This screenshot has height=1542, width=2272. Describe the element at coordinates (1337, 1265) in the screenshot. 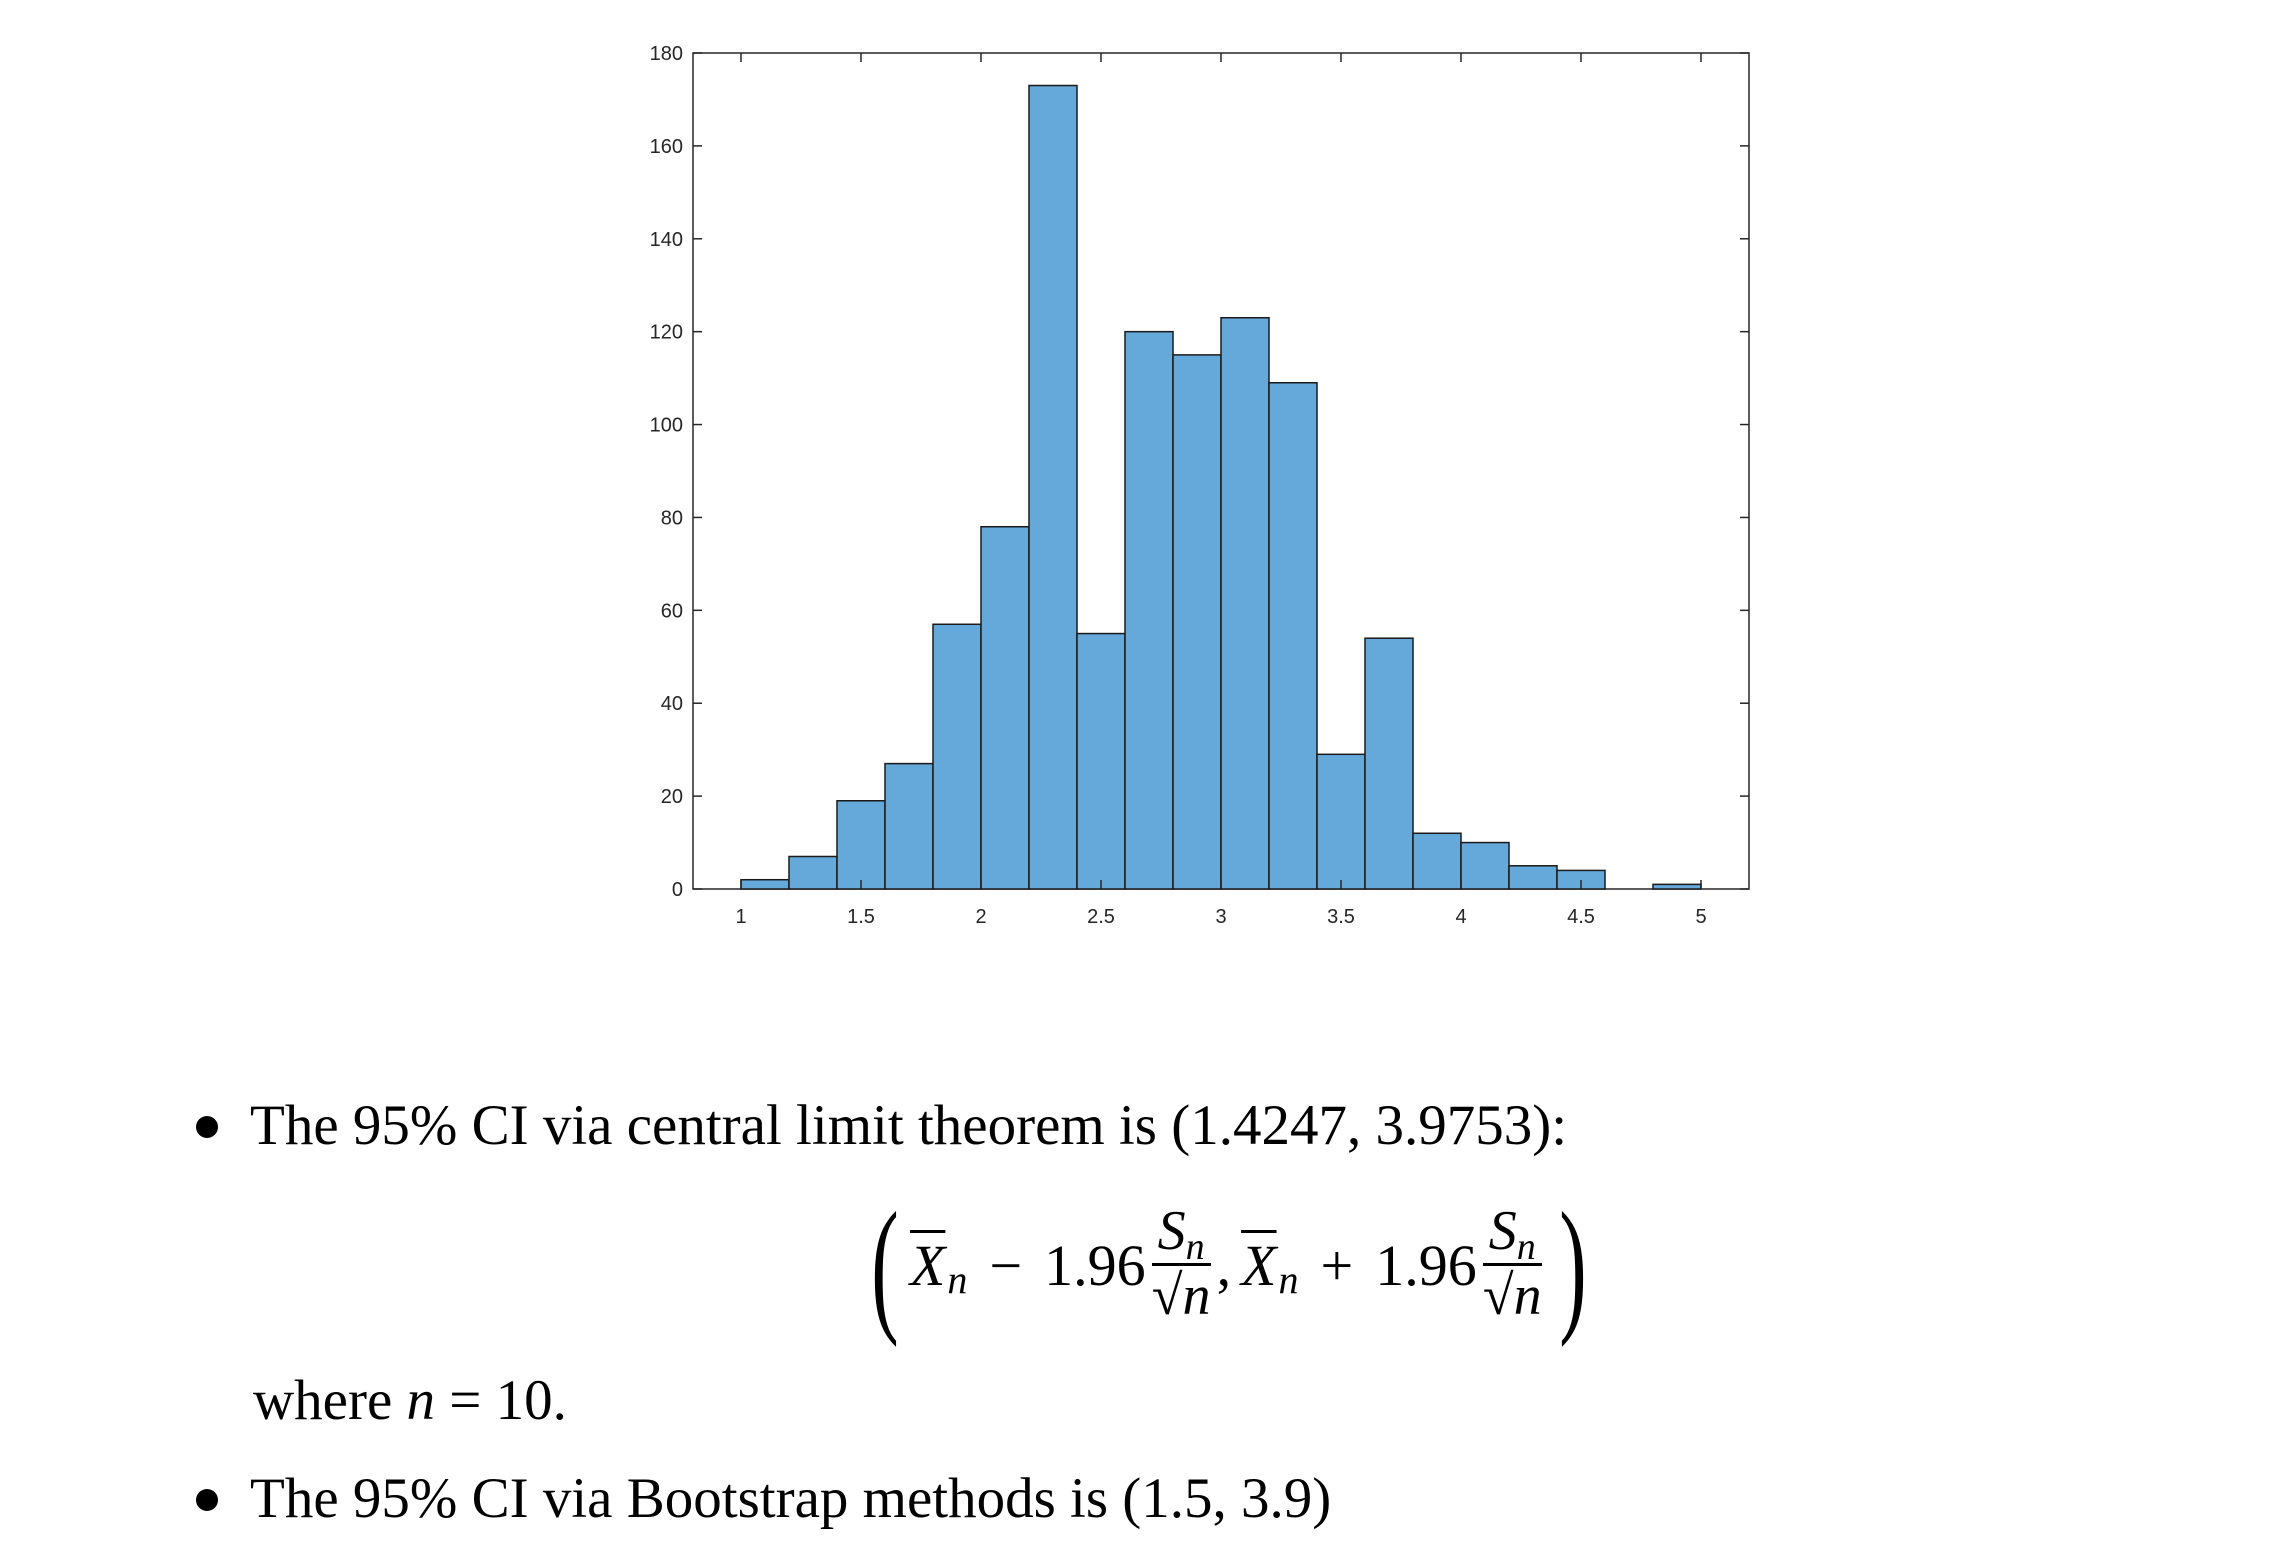

I see `formula-plus: +` at that location.